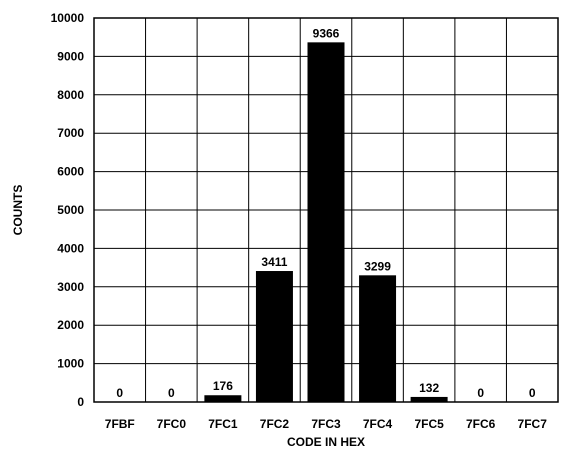 The width and height of the screenshot is (575, 451). I want to click on y-tick-label: 2000, so click(70, 325).